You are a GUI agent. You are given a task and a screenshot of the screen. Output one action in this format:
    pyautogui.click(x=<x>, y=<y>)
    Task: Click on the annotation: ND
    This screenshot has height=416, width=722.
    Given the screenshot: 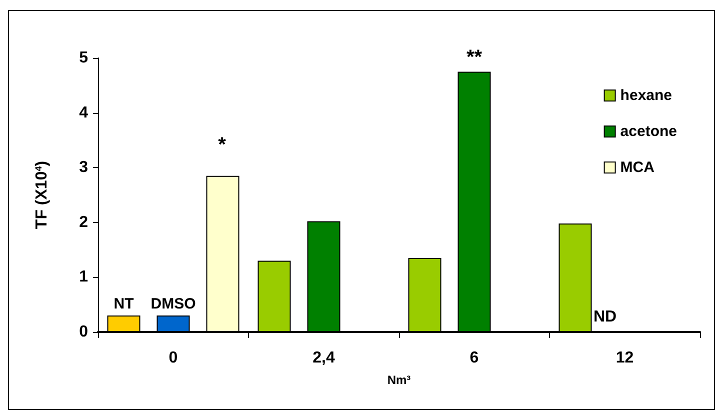 What is the action you would take?
    pyautogui.click(x=605, y=317)
    